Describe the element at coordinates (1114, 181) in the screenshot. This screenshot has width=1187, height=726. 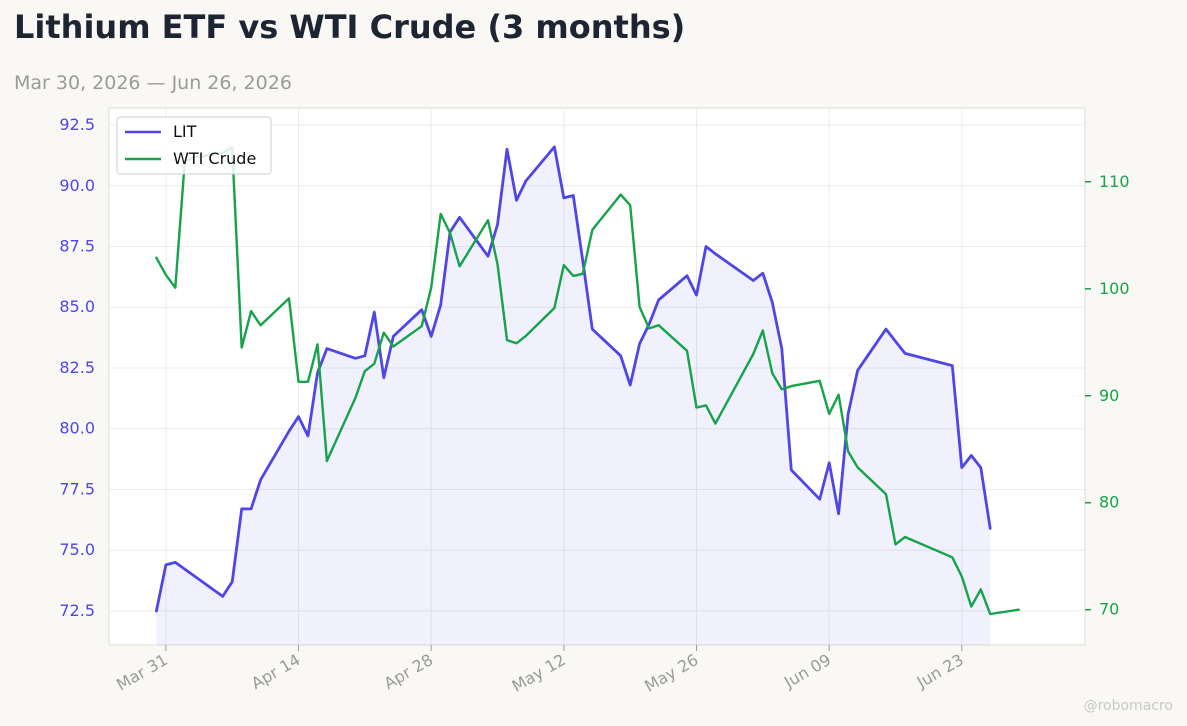
I see `y-right-tick-label: 110` at that location.